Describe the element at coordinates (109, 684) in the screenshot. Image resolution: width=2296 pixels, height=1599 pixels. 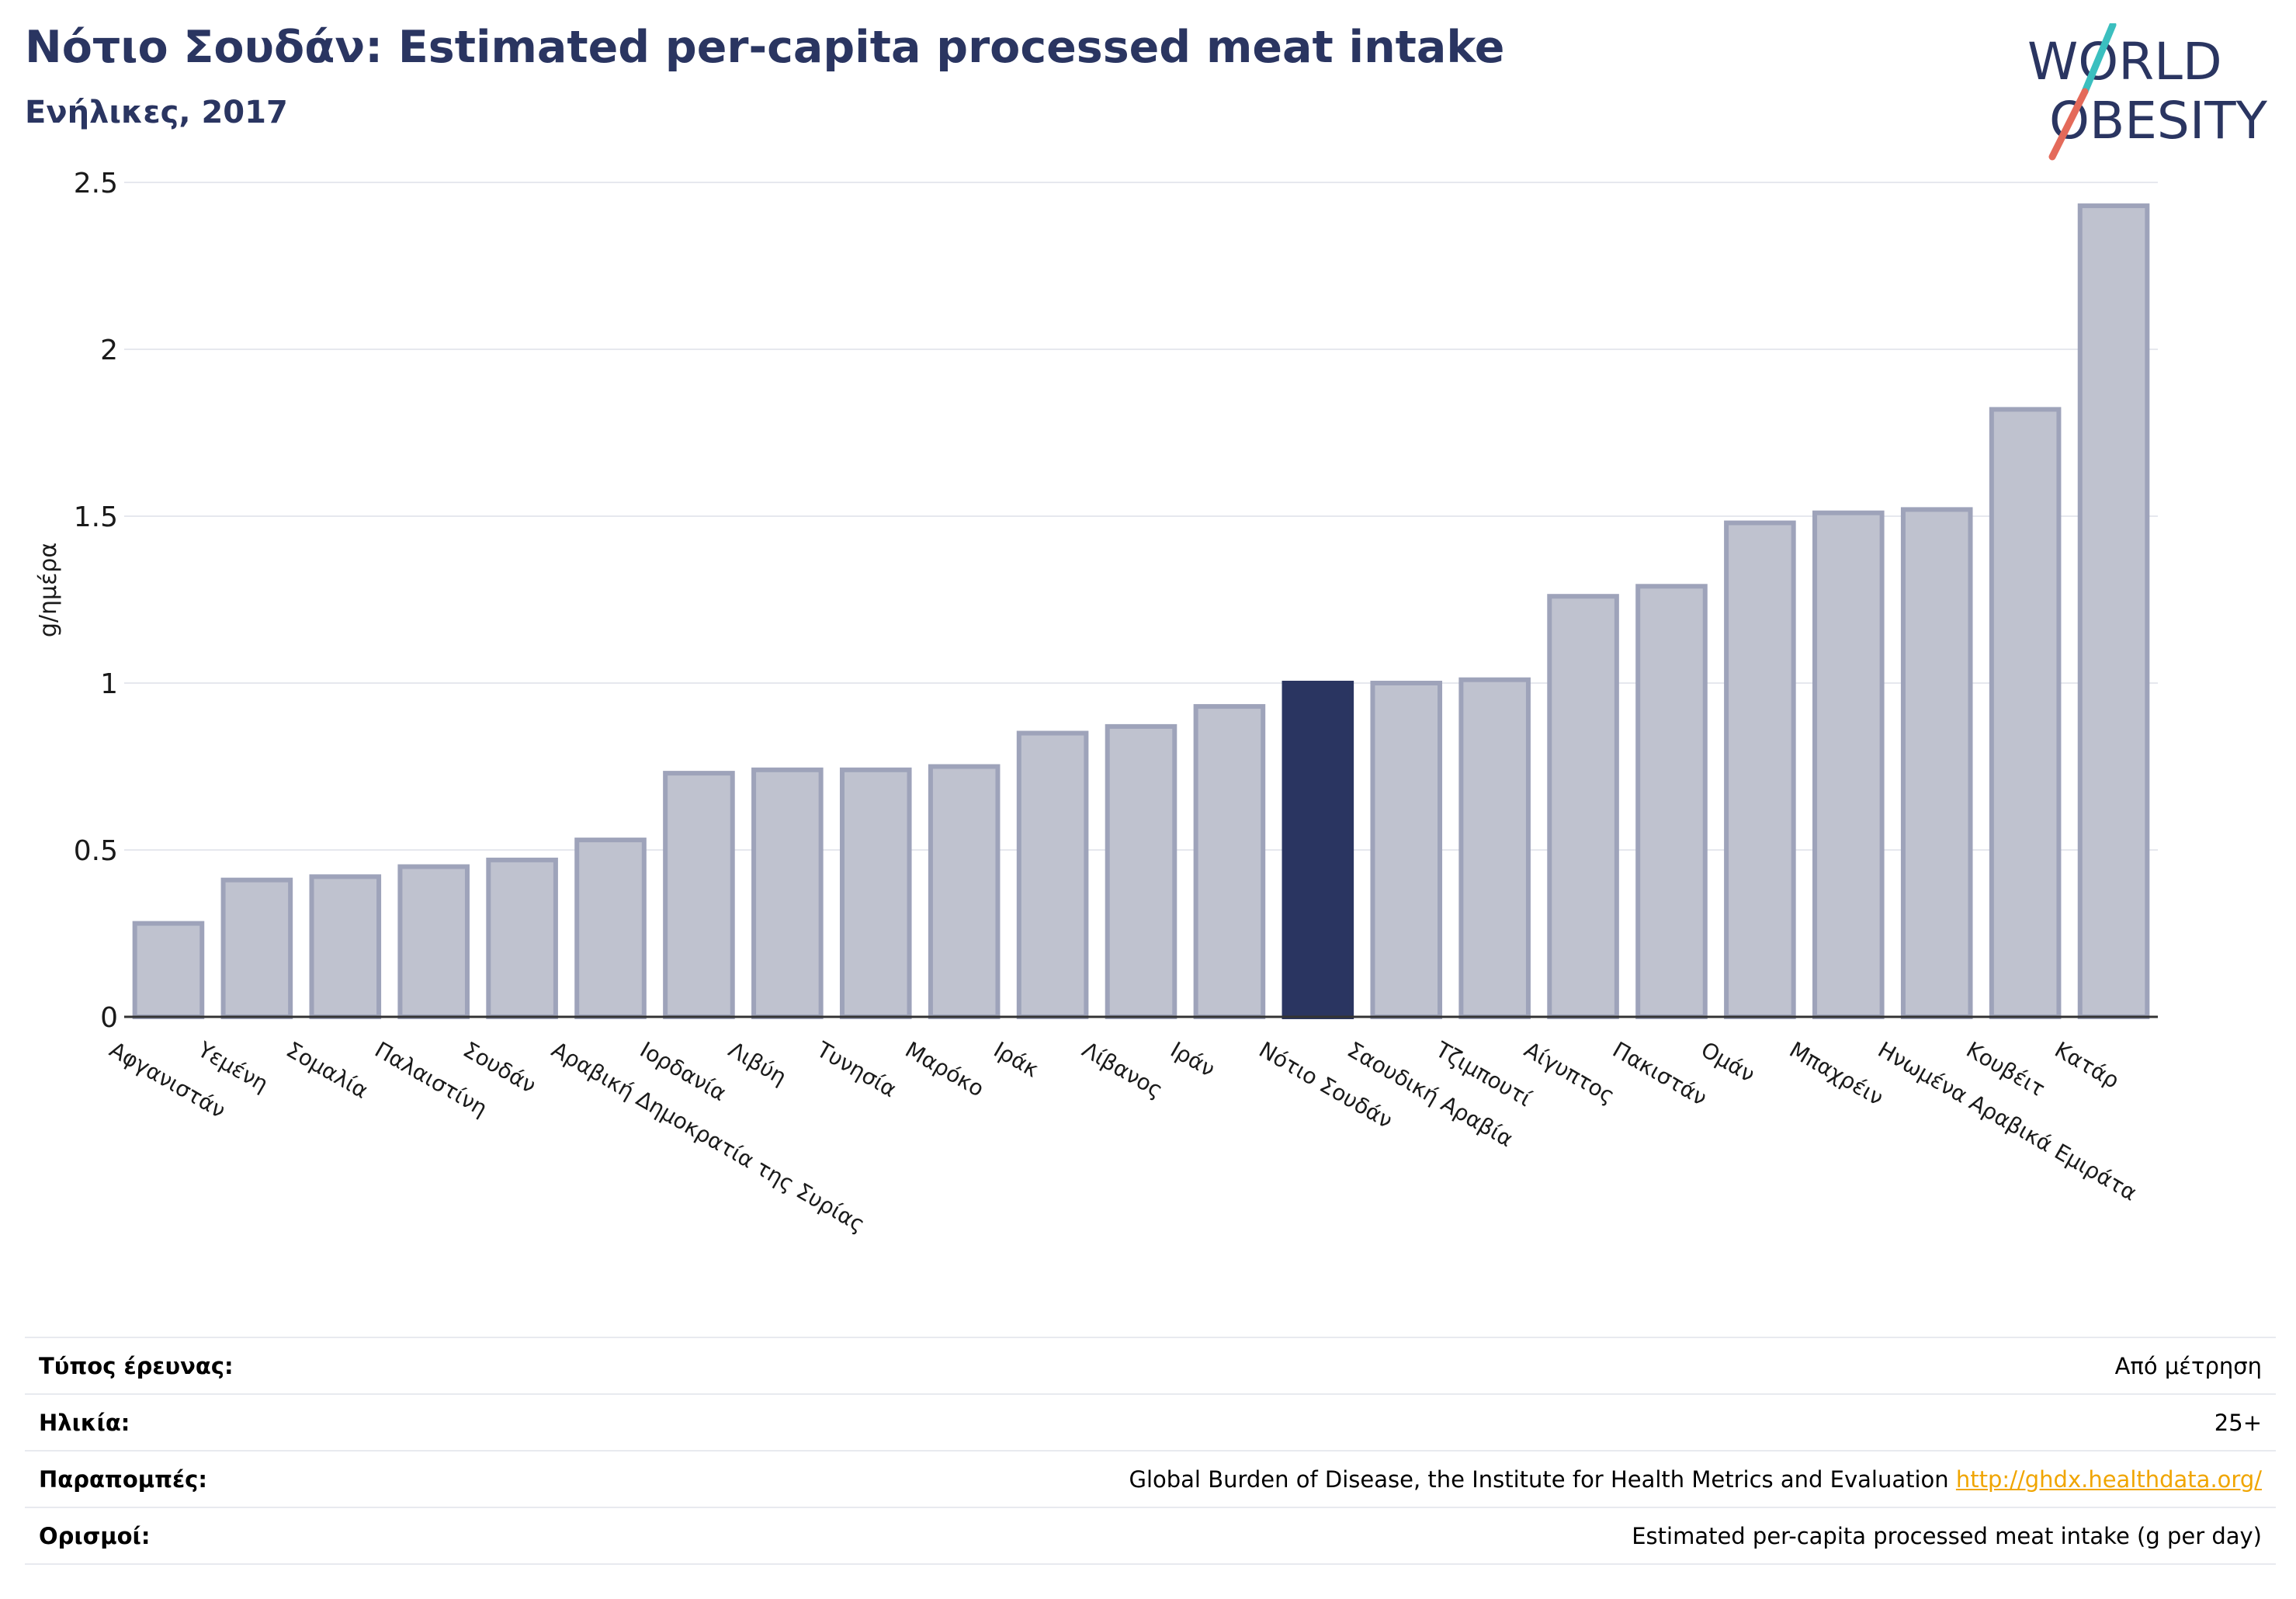
I see `y-tick-label: 1` at that location.